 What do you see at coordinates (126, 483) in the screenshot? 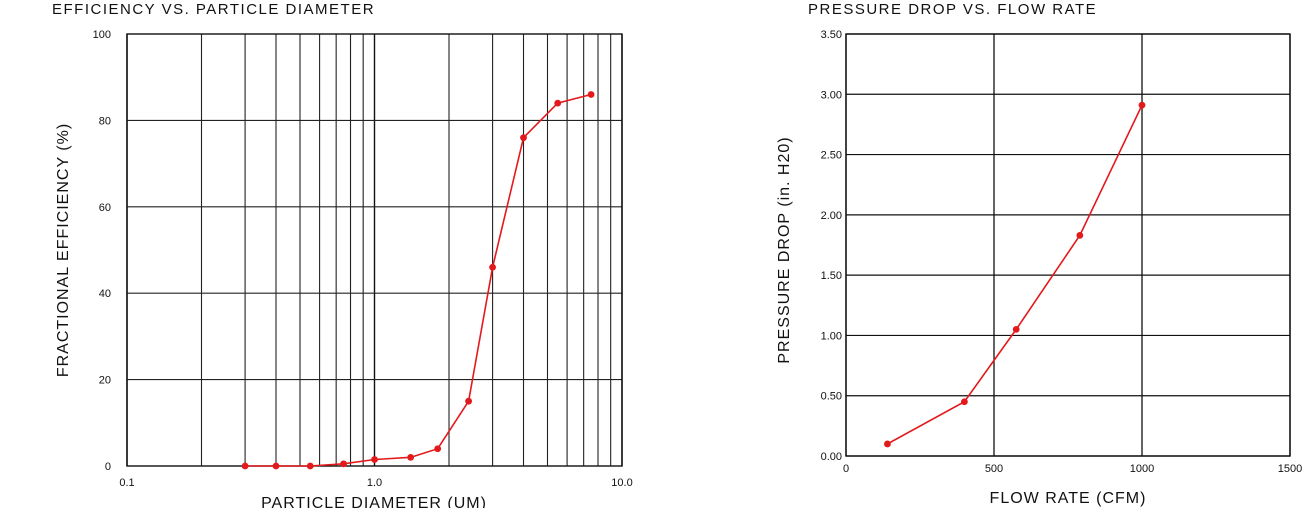
I see `x-tick-label: 0.1` at bounding box center [126, 483].